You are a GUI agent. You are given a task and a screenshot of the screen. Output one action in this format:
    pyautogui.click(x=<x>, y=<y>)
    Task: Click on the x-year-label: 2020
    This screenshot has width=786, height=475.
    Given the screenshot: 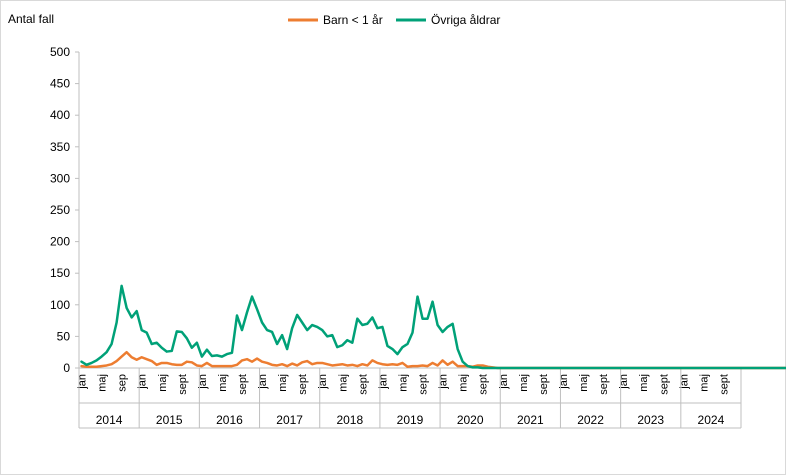 What is the action you would take?
    pyautogui.click(x=470, y=420)
    